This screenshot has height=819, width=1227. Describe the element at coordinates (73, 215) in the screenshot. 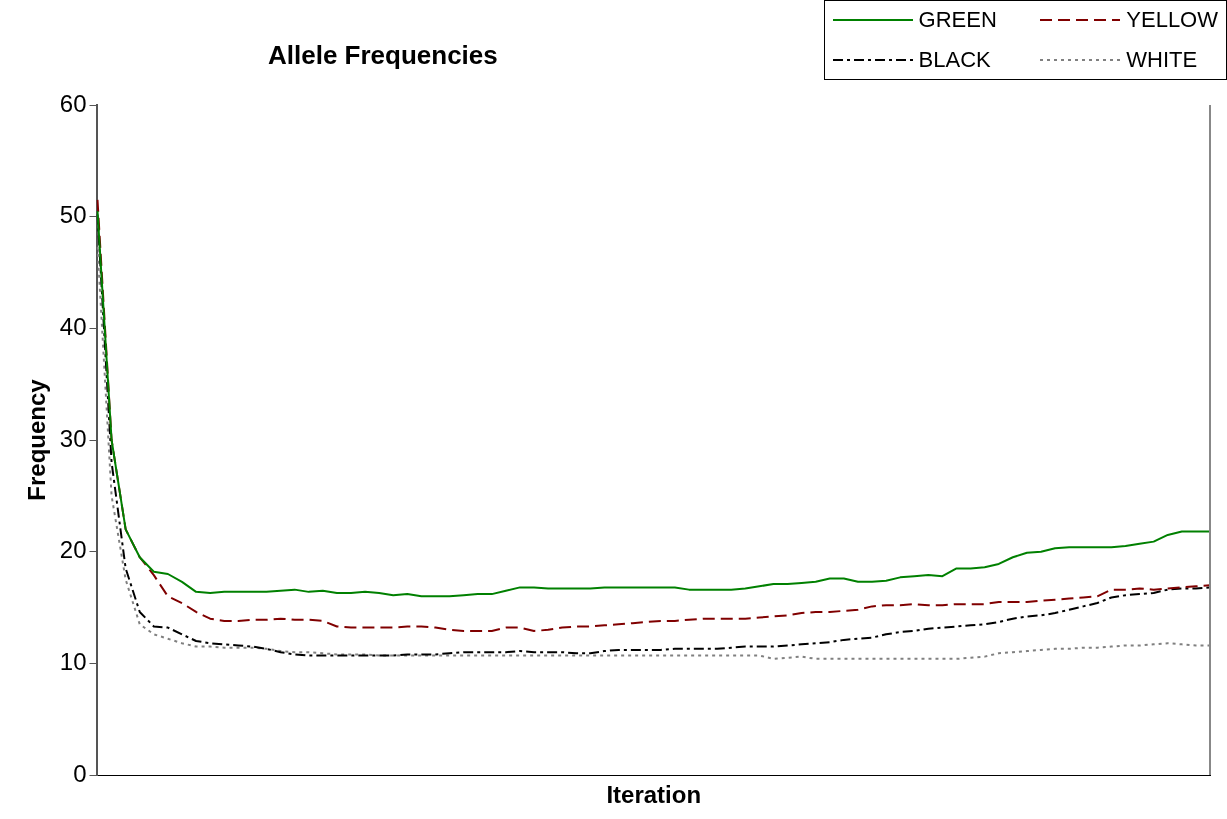

I see `y-tick-label: 50` at that location.